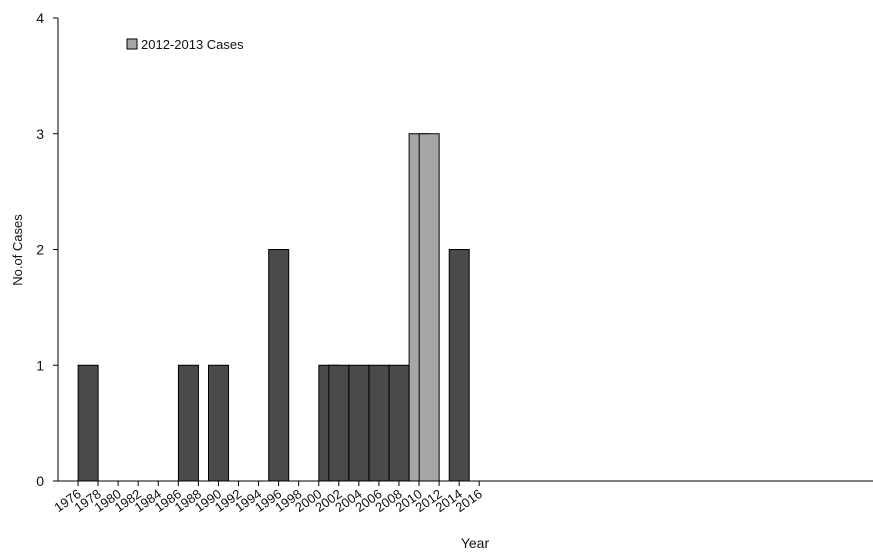 Image resolution: width=873 pixels, height=555 pixels. What do you see at coordinates (359, 423) in the screenshot?
I see `bar-2006` at bounding box center [359, 423].